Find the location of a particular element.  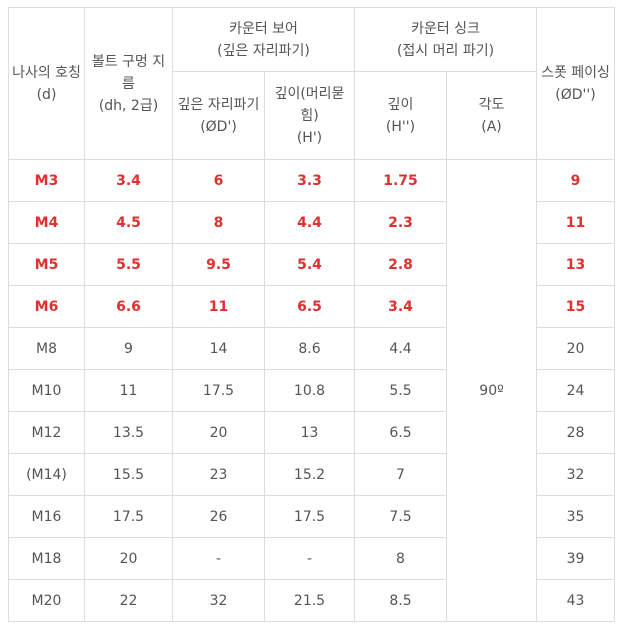

header-cs-depth-label: 깊이 is located at coordinates (400, 104).